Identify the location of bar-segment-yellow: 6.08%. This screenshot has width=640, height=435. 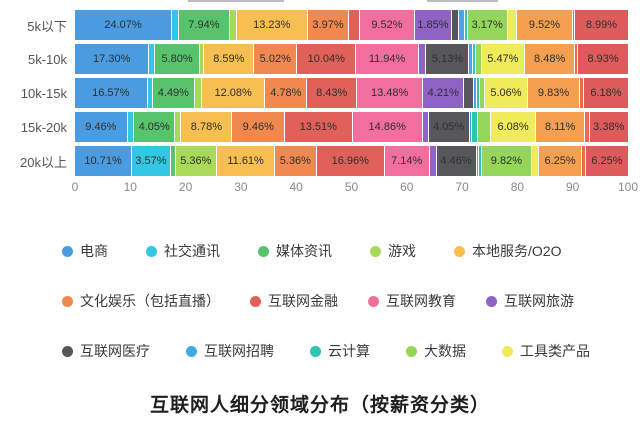
(513, 127).